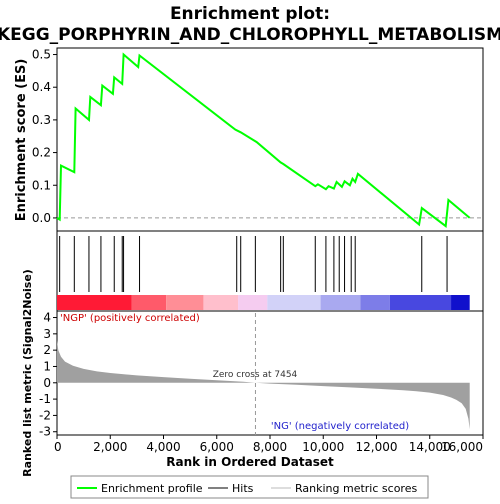  What do you see at coordinates (41, 218) in the screenshot?
I see `es-y-tick-label: 0.0` at bounding box center [41, 218].